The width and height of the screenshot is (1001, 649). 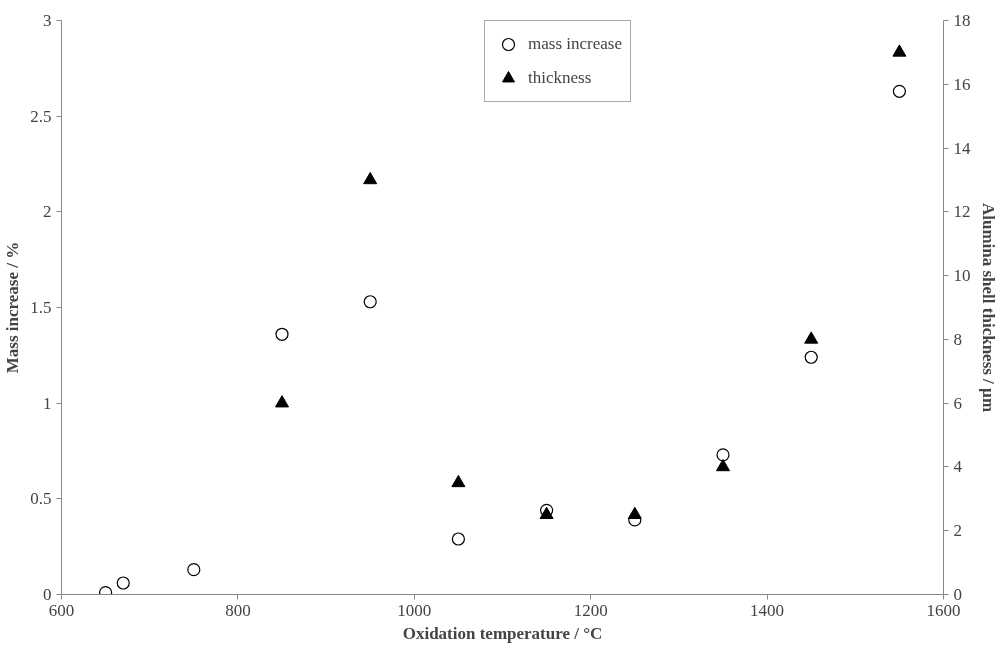 I want to click on y2-tick-label: 12, so click(x=962, y=212).